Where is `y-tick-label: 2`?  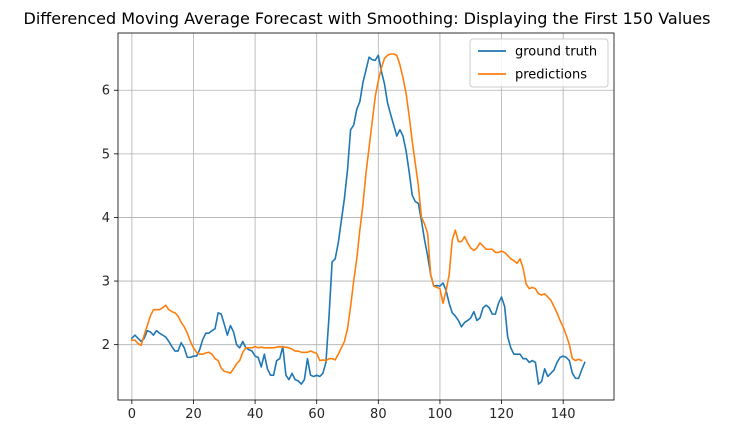
y-tick-label: 2 is located at coordinates (106, 345).